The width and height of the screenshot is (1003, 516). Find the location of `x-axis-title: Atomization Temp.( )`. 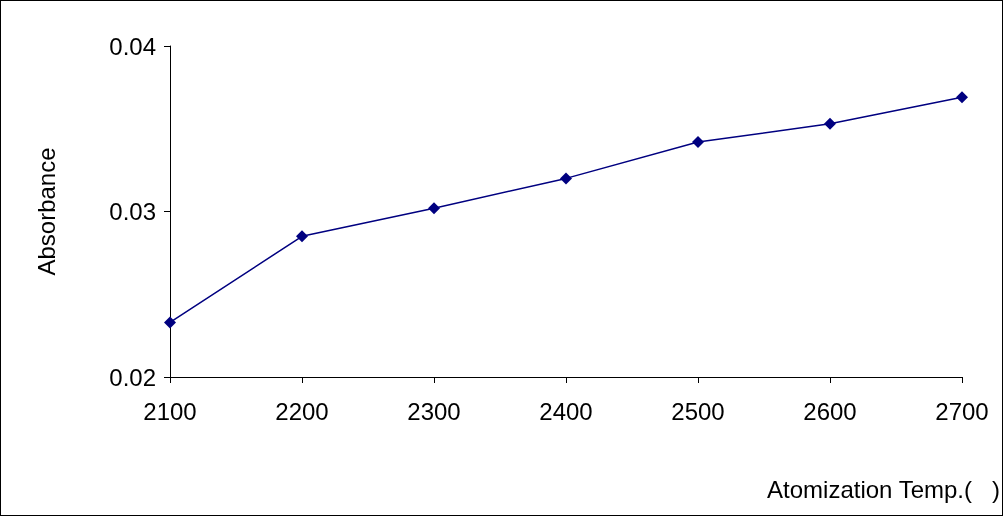

x-axis-title: Atomization Temp.( ) is located at coordinates (883, 489).